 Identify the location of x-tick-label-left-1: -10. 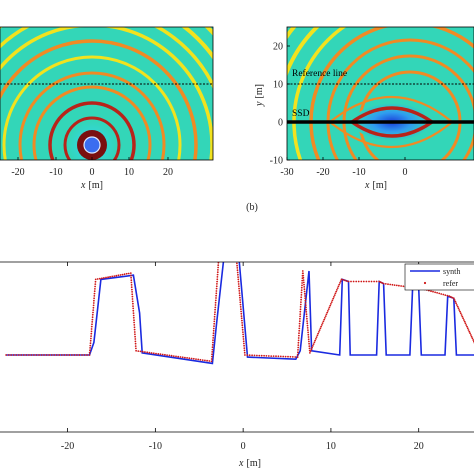
(55, 172).